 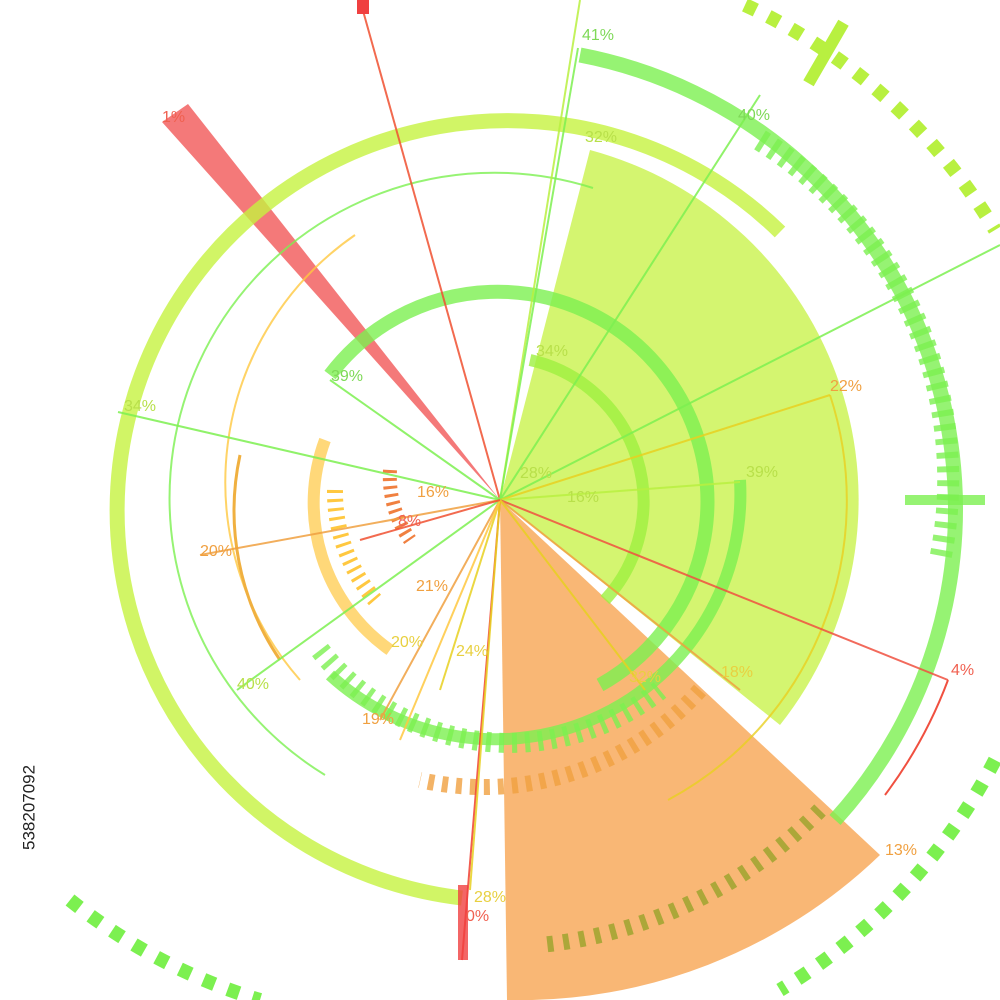 What do you see at coordinates (173, 117) in the screenshot?
I see `label: 1%` at bounding box center [173, 117].